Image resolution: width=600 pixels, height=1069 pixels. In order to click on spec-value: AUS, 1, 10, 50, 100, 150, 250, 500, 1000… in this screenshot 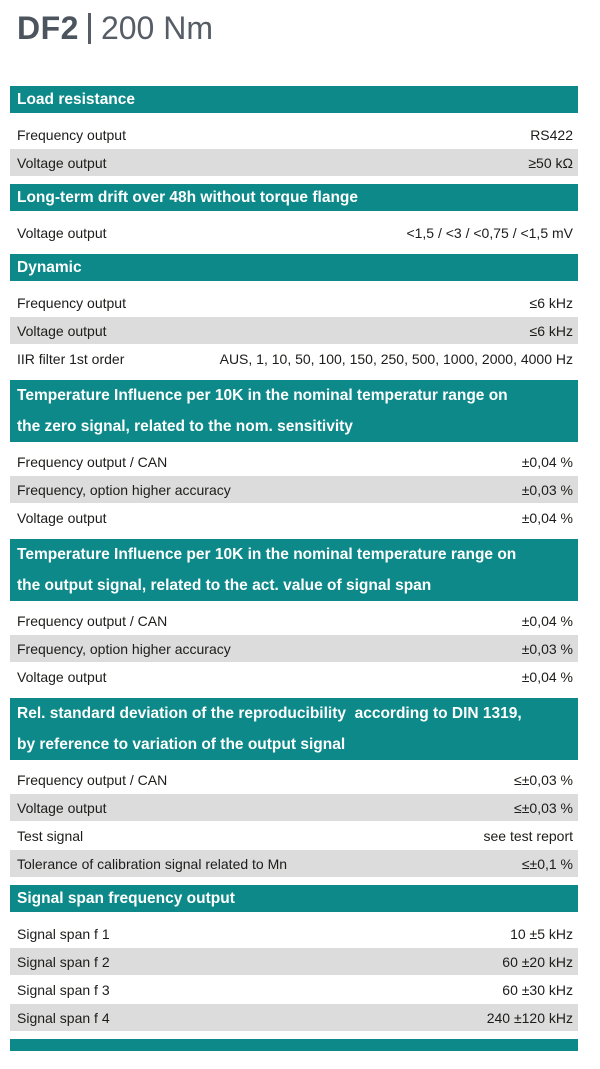, I will do `click(396, 358)`.